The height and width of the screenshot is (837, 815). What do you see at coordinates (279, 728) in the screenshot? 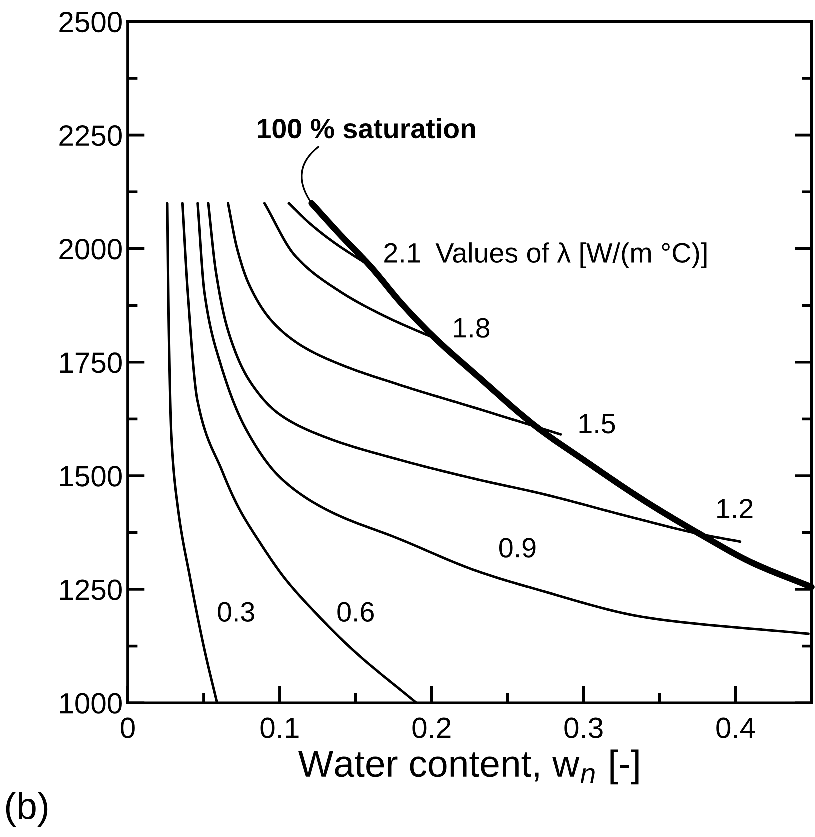
I see `x-tick-label: 0.1` at bounding box center [279, 728].